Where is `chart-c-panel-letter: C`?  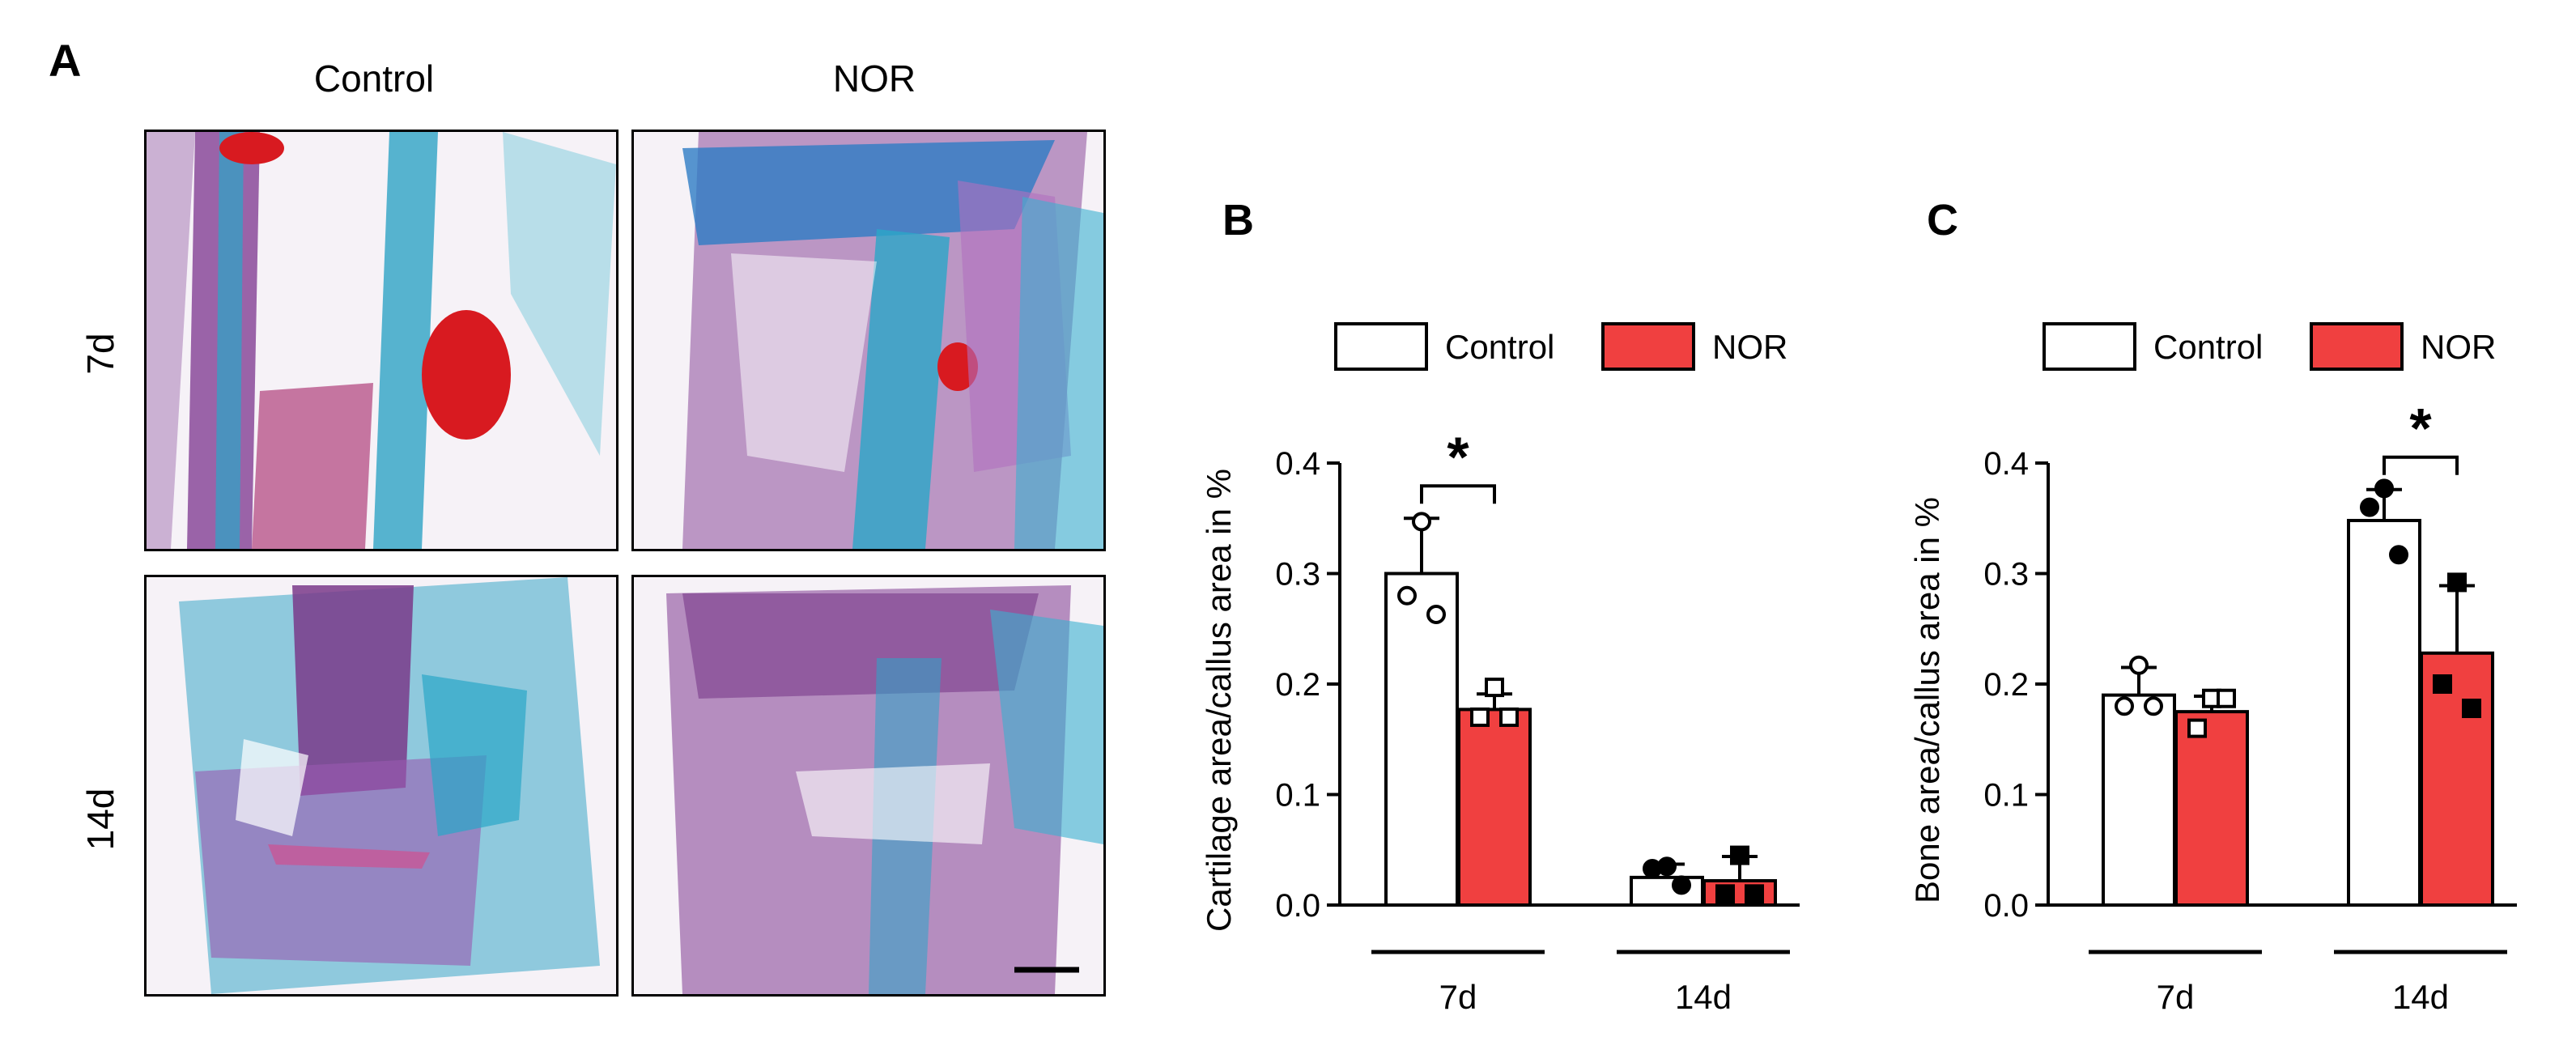
chart-c-panel-letter: C is located at coordinates (1942, 220).